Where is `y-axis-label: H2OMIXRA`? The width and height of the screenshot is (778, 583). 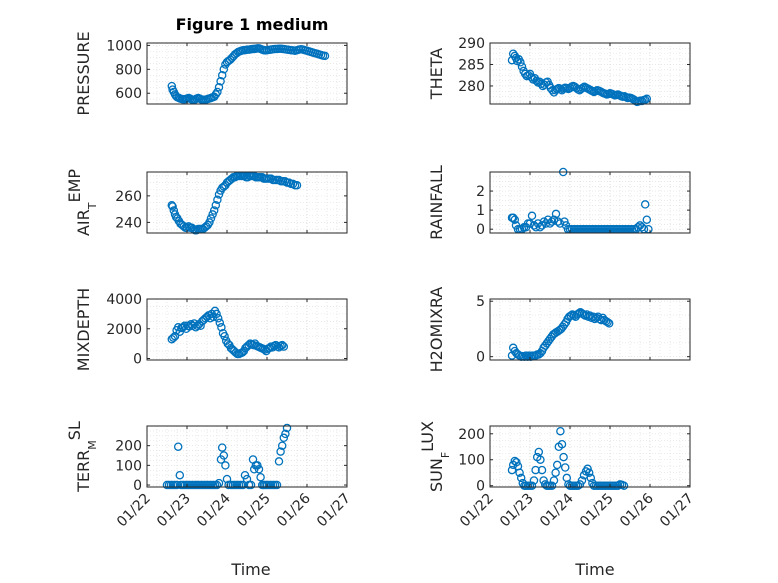 y-axis-label: H2OMIXRA is located at coordinates (436, 330).